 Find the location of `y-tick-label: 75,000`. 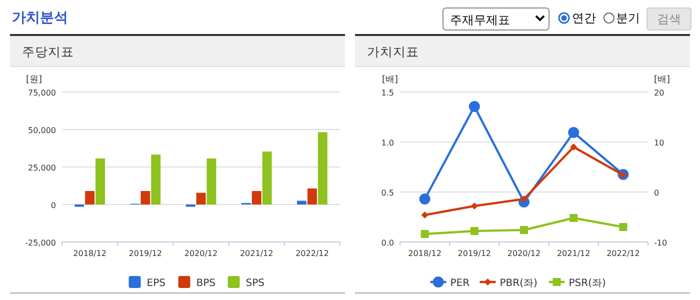

y-tick-label: 75,000 is located at coordinates (42, 93).